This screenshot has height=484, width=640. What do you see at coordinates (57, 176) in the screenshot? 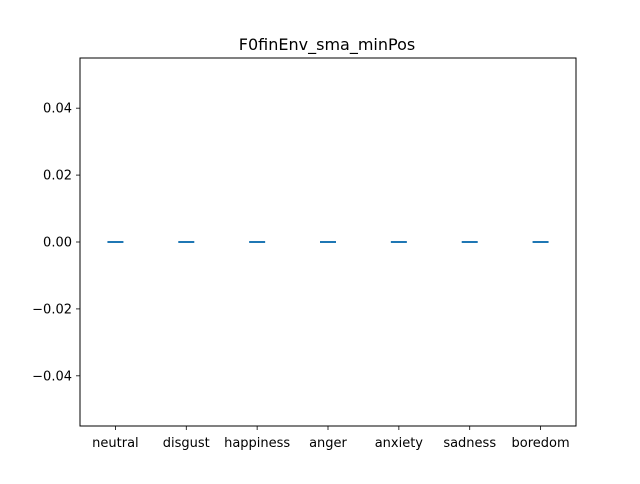
I see `y-tick-label: 0.02` at bounding box center [57, 176].